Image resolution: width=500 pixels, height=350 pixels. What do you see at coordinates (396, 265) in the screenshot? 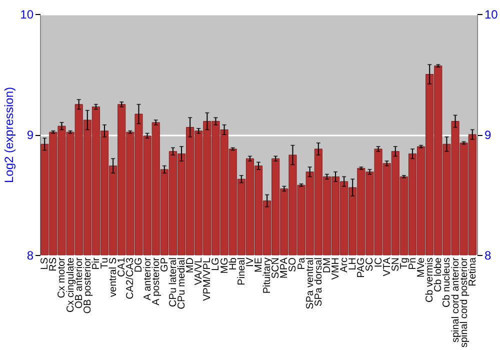
I see `x-tick-label: SN` at bounding box center [396, 265].